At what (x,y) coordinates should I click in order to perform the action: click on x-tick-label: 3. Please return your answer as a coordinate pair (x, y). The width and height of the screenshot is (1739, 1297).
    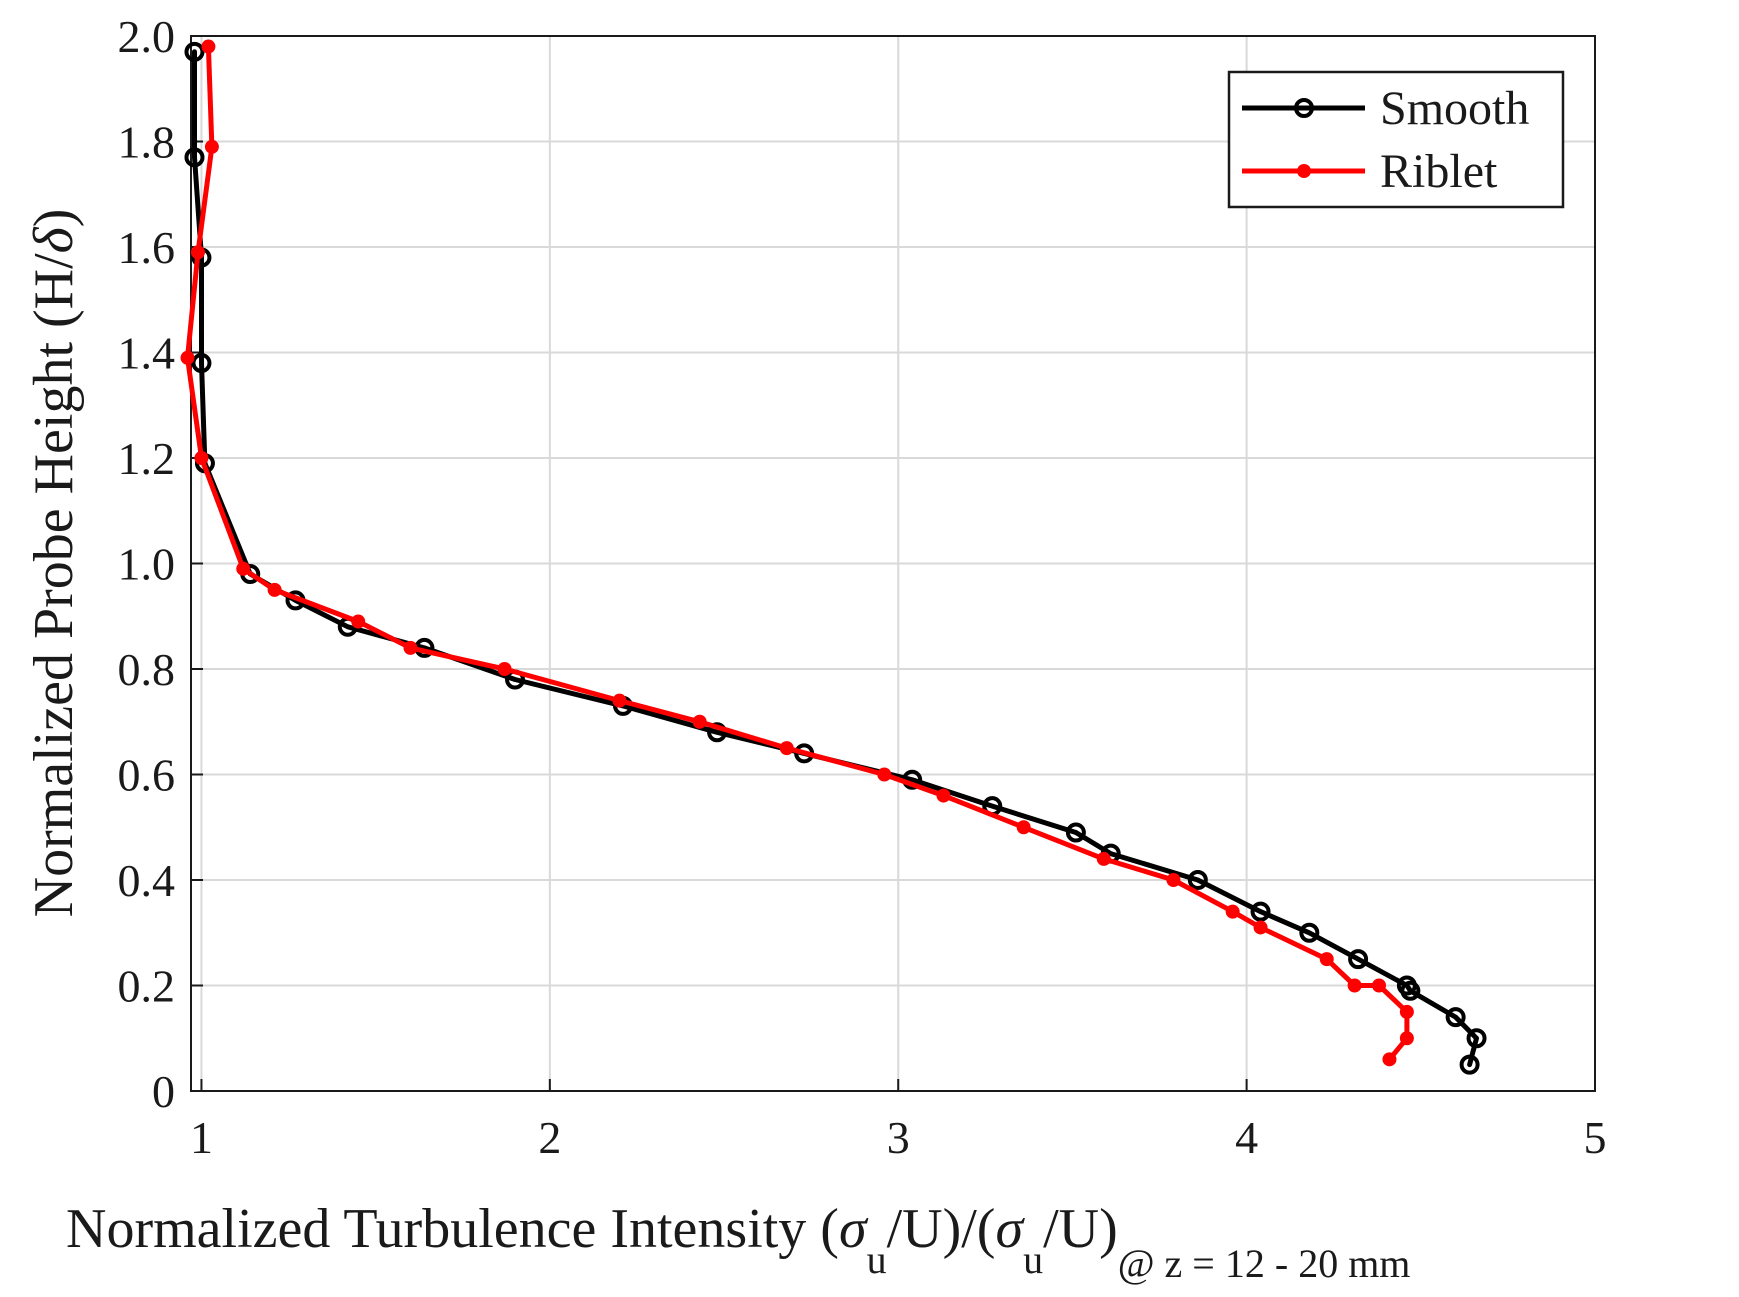
    Looking at the image, I should click on (898, 1137).